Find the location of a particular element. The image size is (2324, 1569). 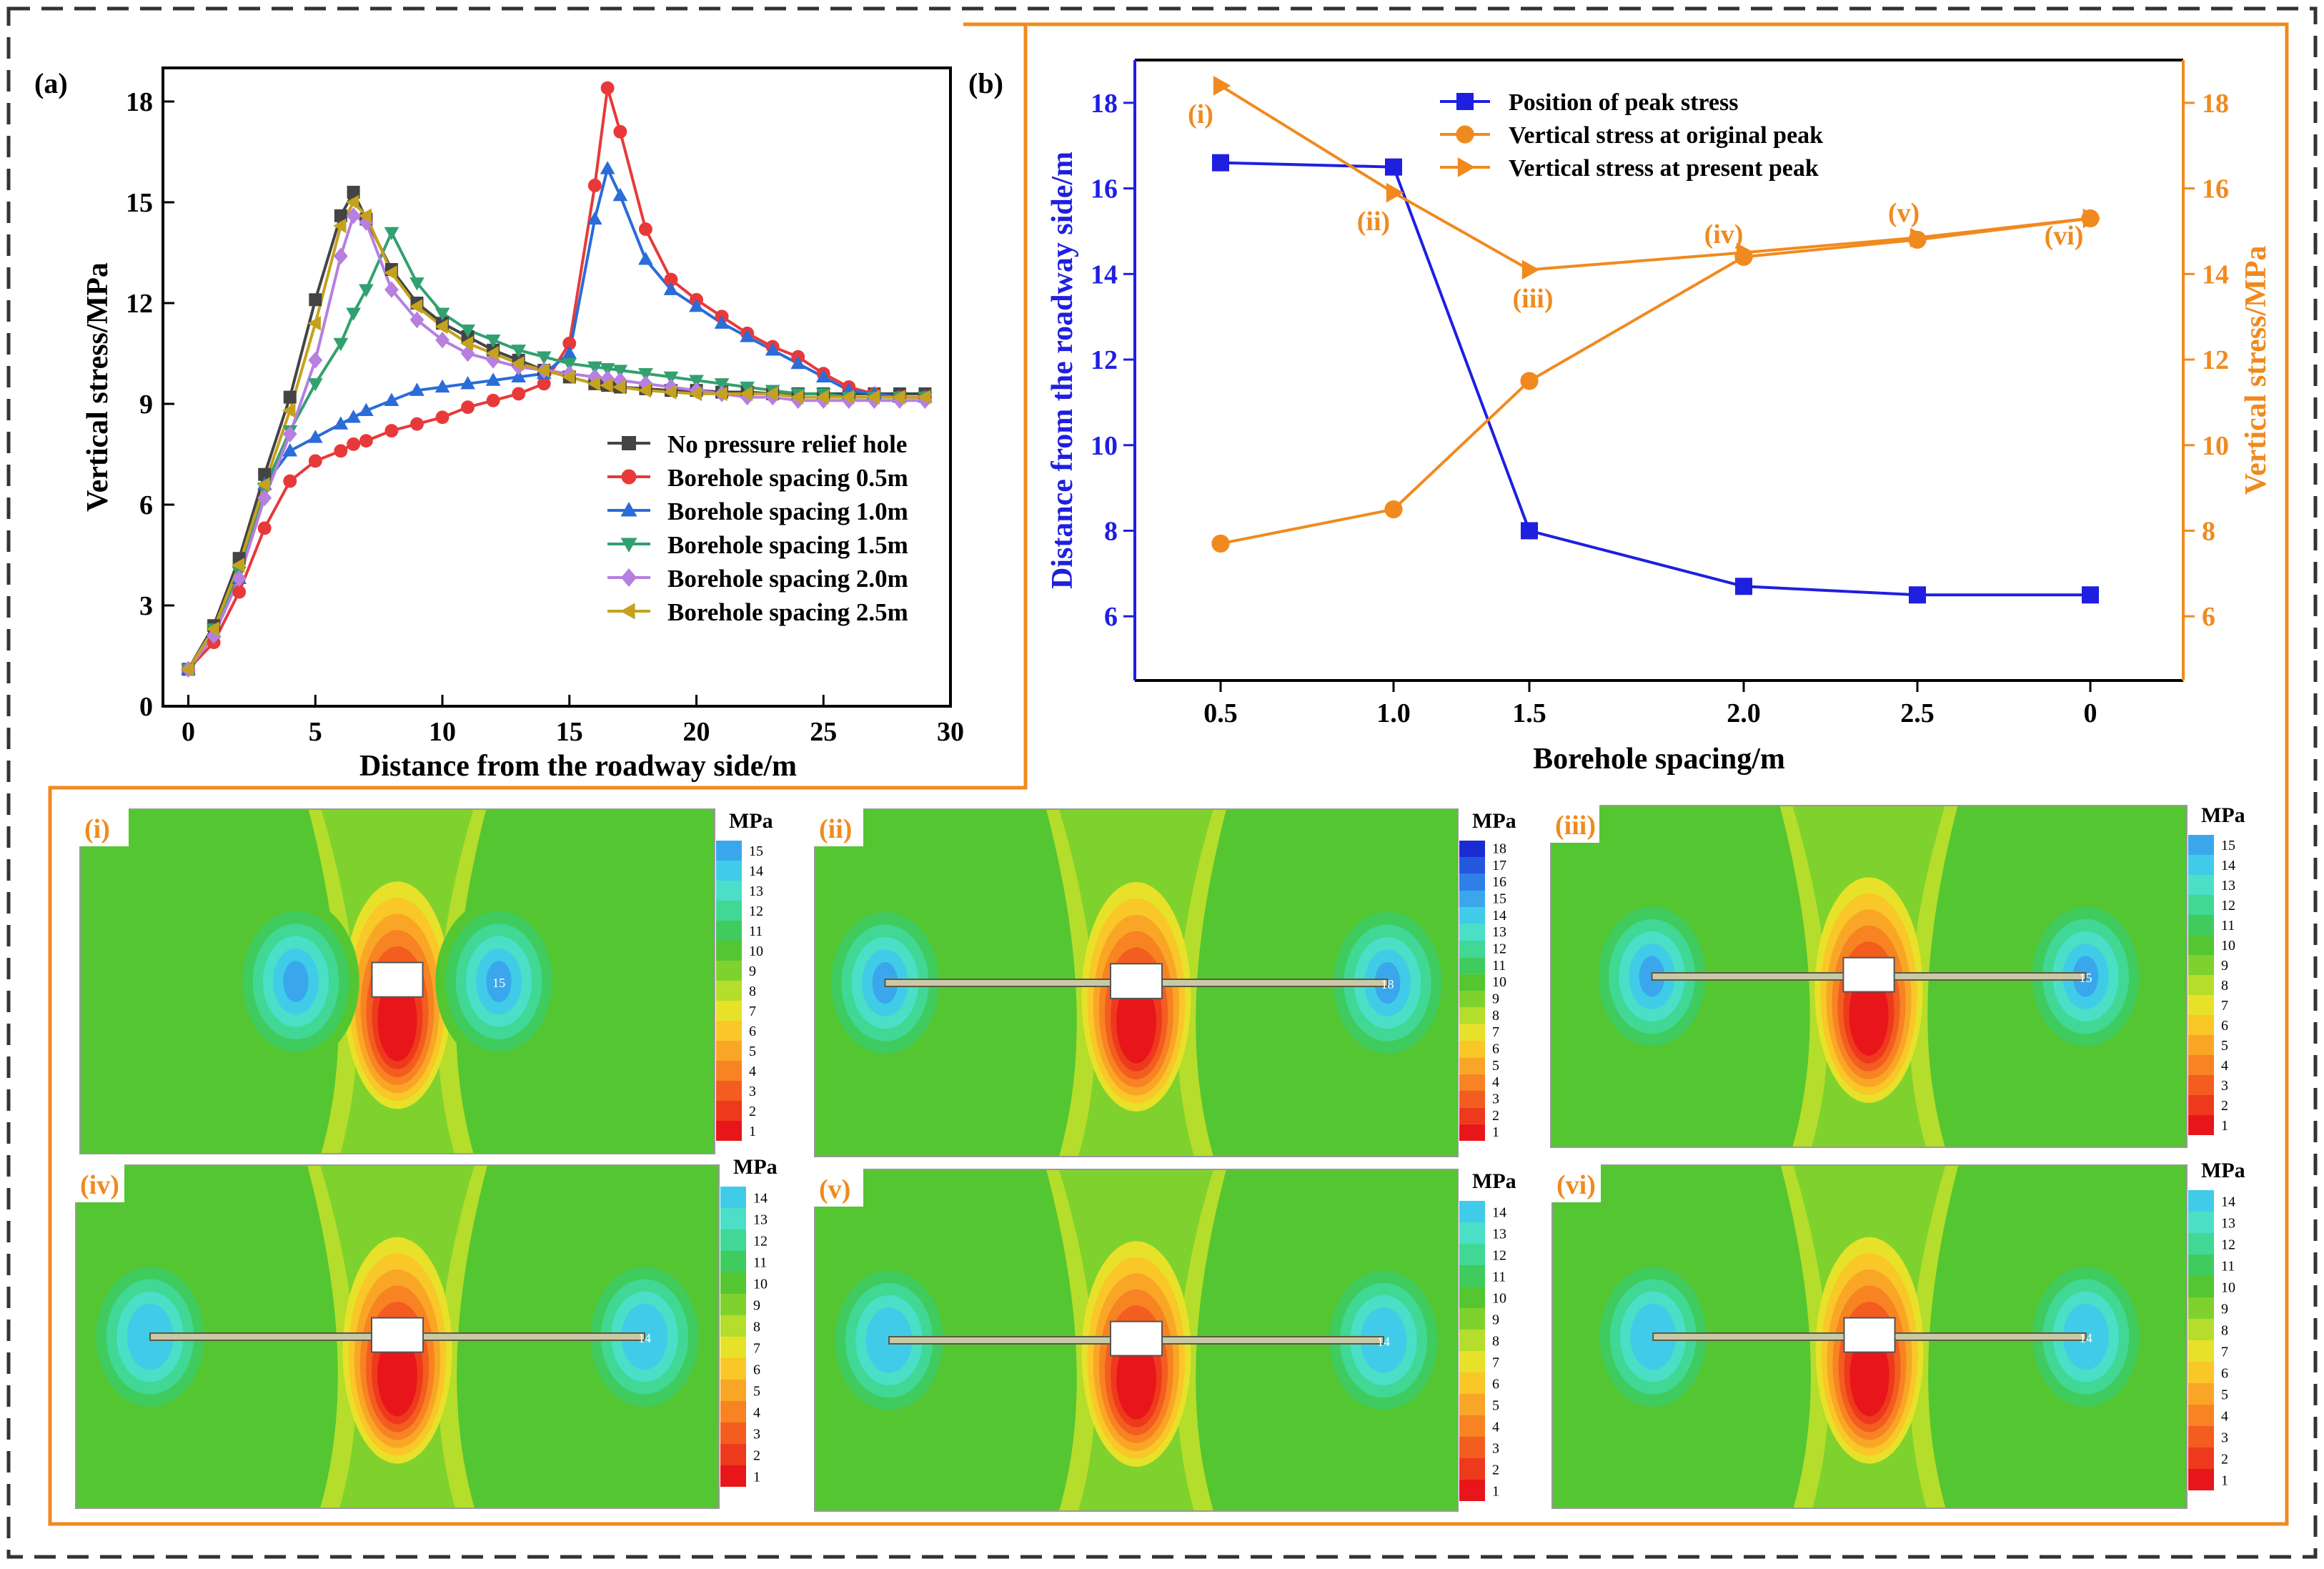

colorbar-tick-label: 9 is located at coordinates (1495, 999).